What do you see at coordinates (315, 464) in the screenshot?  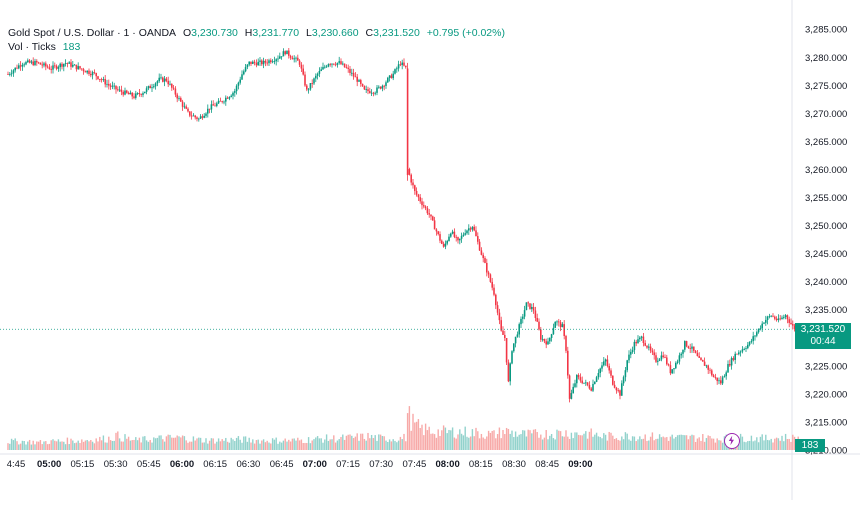 I see `x-tick-label: 07:00` at bounding box center [315, 464].